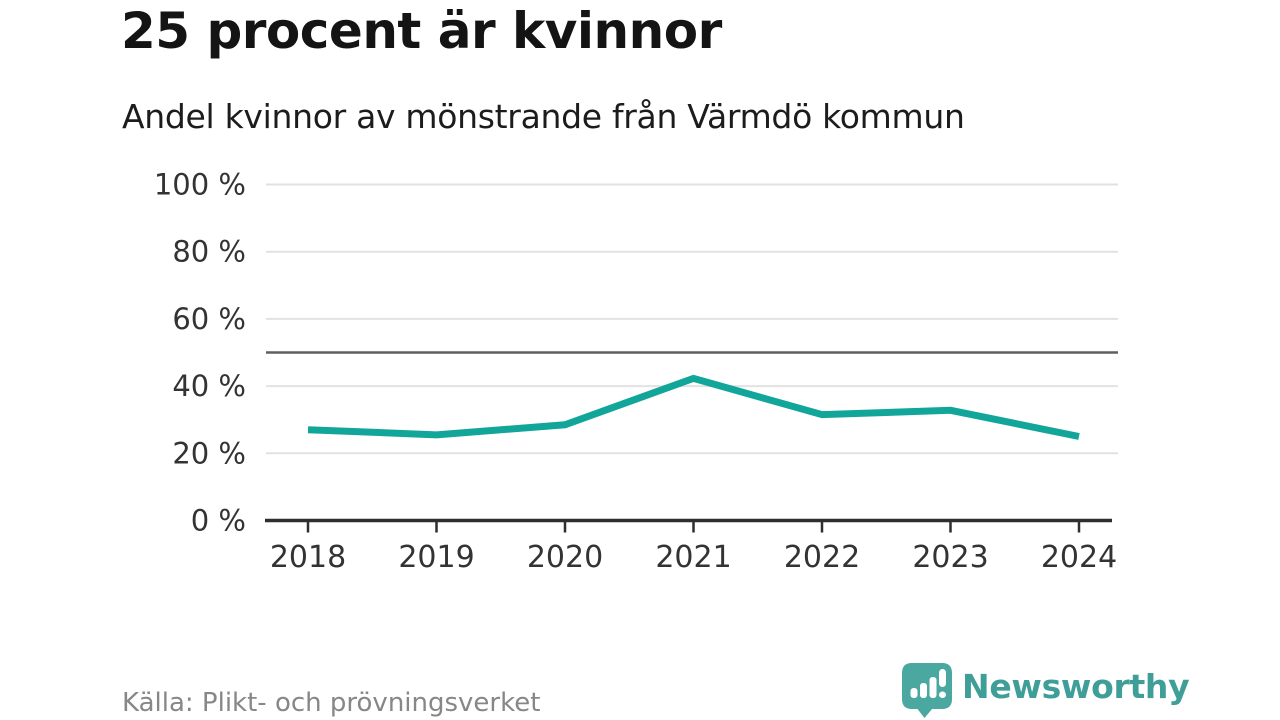 Image resolution: width=1280 pixels, height=720 pixels. Describe the element at coordinates (1079, 557) in the screenshot. I see `x-tick-label-2024: 2024` at that location.